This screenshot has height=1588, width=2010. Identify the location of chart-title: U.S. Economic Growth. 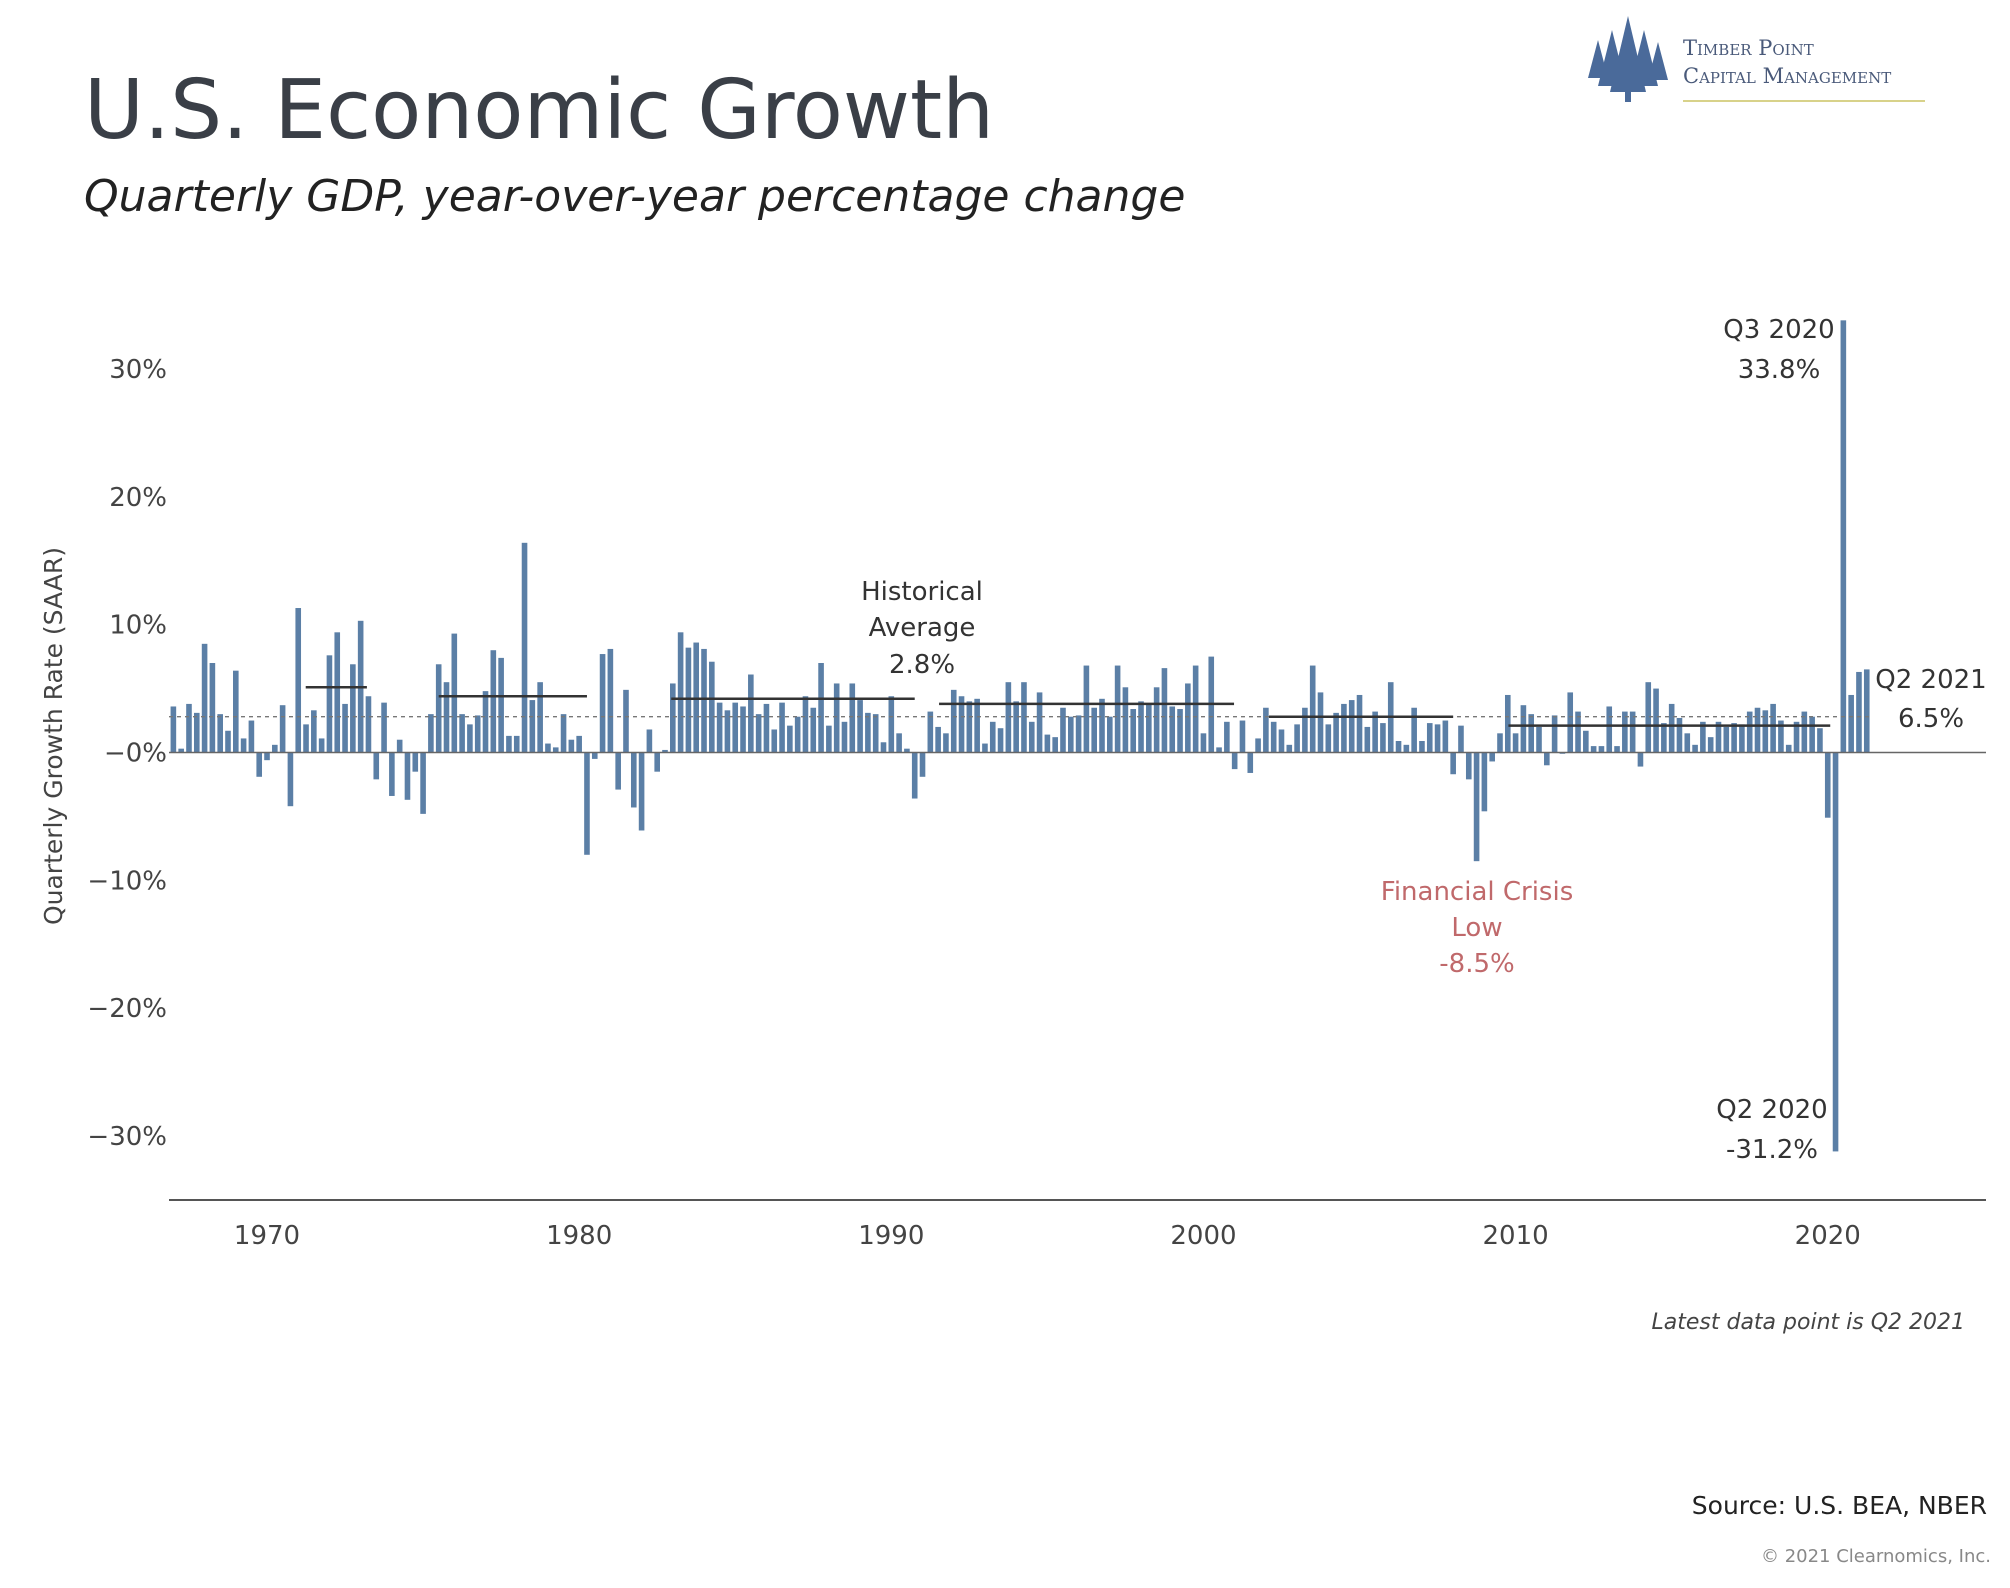
(539, 110).